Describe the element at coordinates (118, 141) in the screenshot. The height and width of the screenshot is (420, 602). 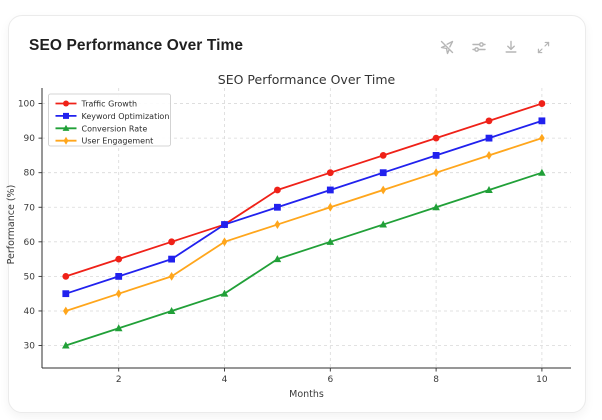
I see `legend-label: User Engagement` at that location.